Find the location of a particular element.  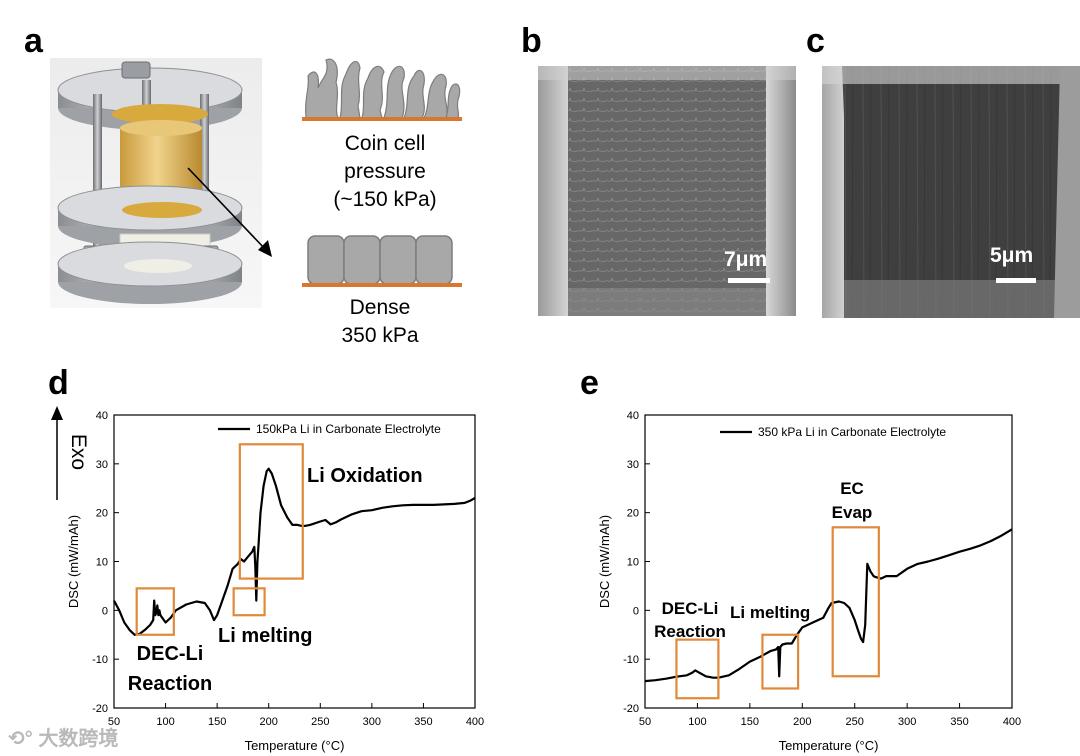

pressing-arrow is located at coordinates (229, 212).